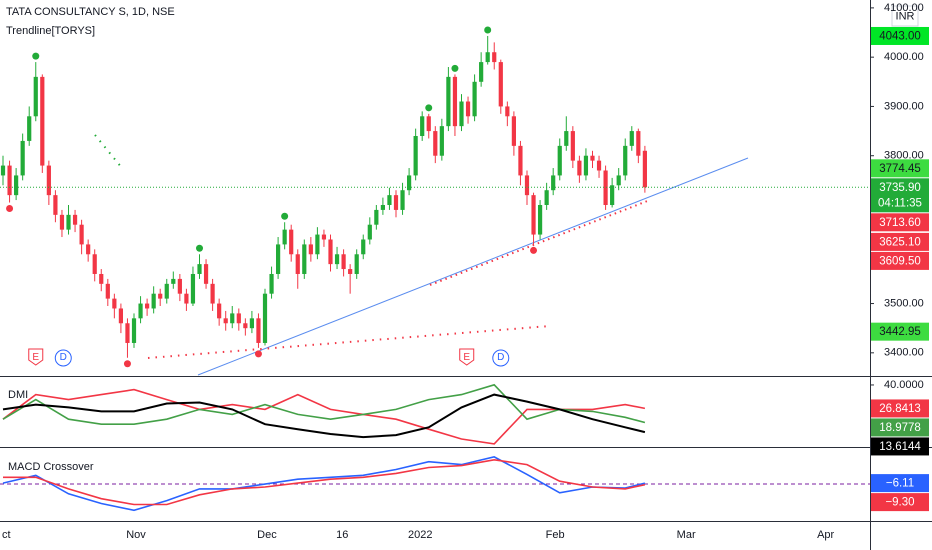  I want to click on y-tick-label: 4100.00, so click(904, 8).